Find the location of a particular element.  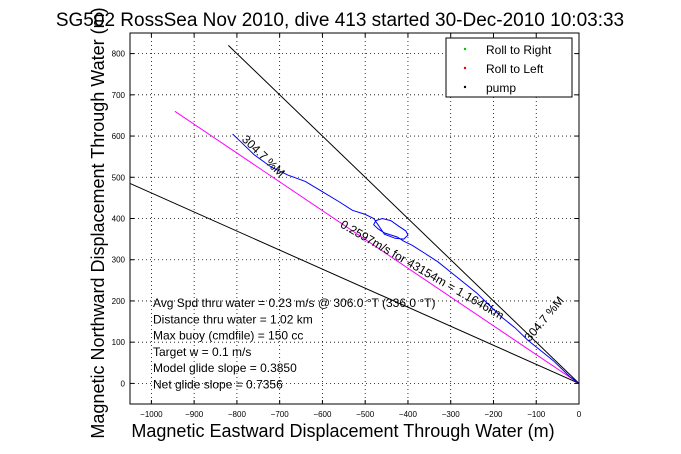

legend-entry: pump is located at coordinates (501, 88).